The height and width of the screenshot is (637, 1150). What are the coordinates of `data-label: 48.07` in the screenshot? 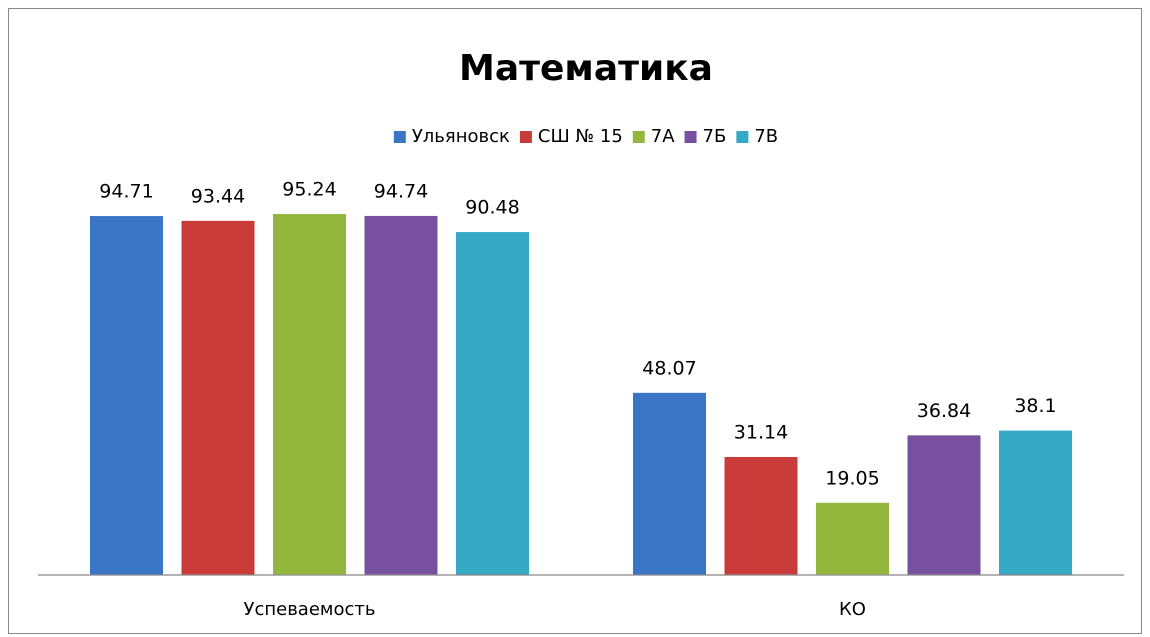 It's located at (669, 368).